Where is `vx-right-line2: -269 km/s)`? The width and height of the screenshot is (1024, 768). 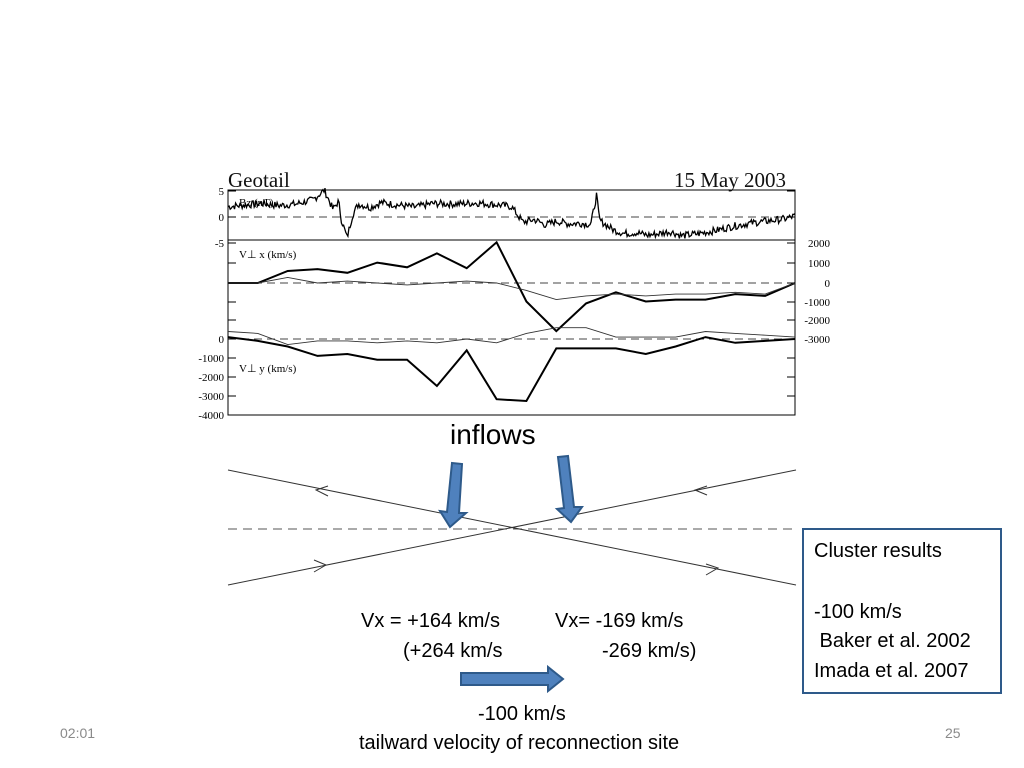 vx-right-line2: -269 km/s) is located at coordinates (649, 651).